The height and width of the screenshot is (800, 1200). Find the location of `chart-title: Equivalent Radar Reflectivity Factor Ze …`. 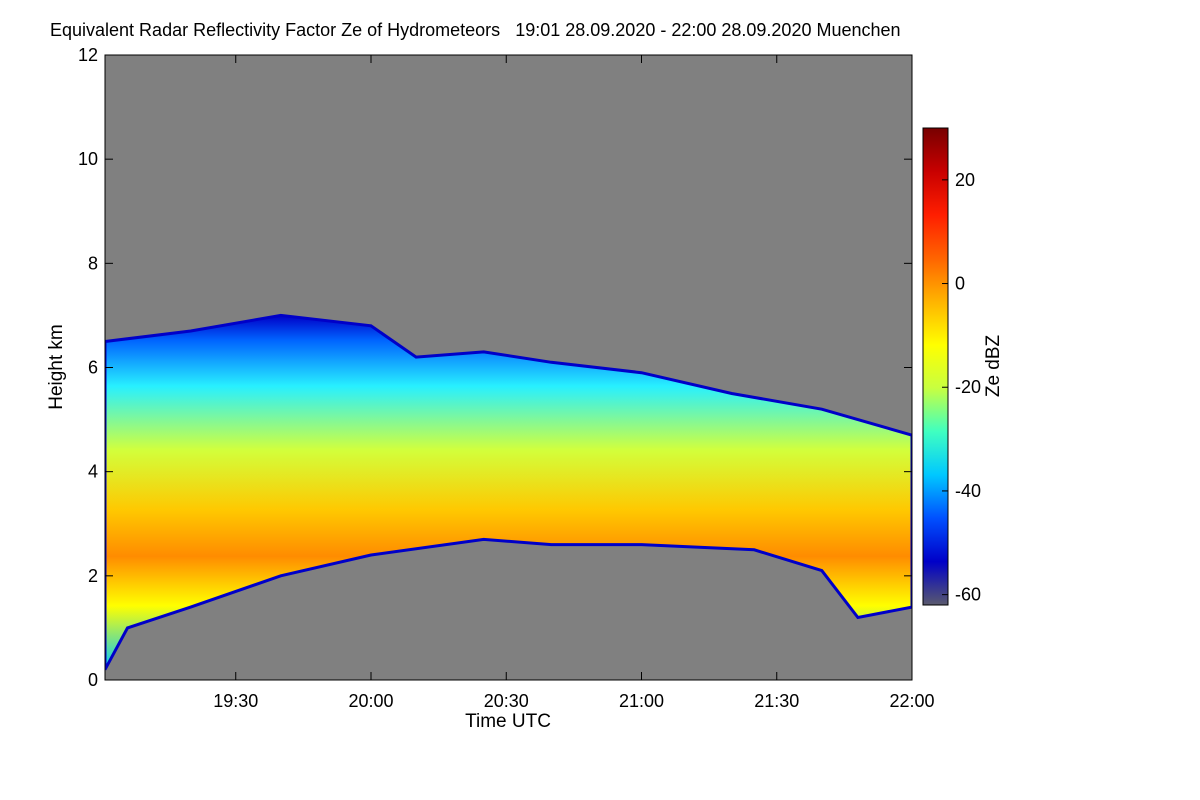

chart-title: Equivalent Radar Reflectivity Factor Ze … is located at coordinates (475, 30).